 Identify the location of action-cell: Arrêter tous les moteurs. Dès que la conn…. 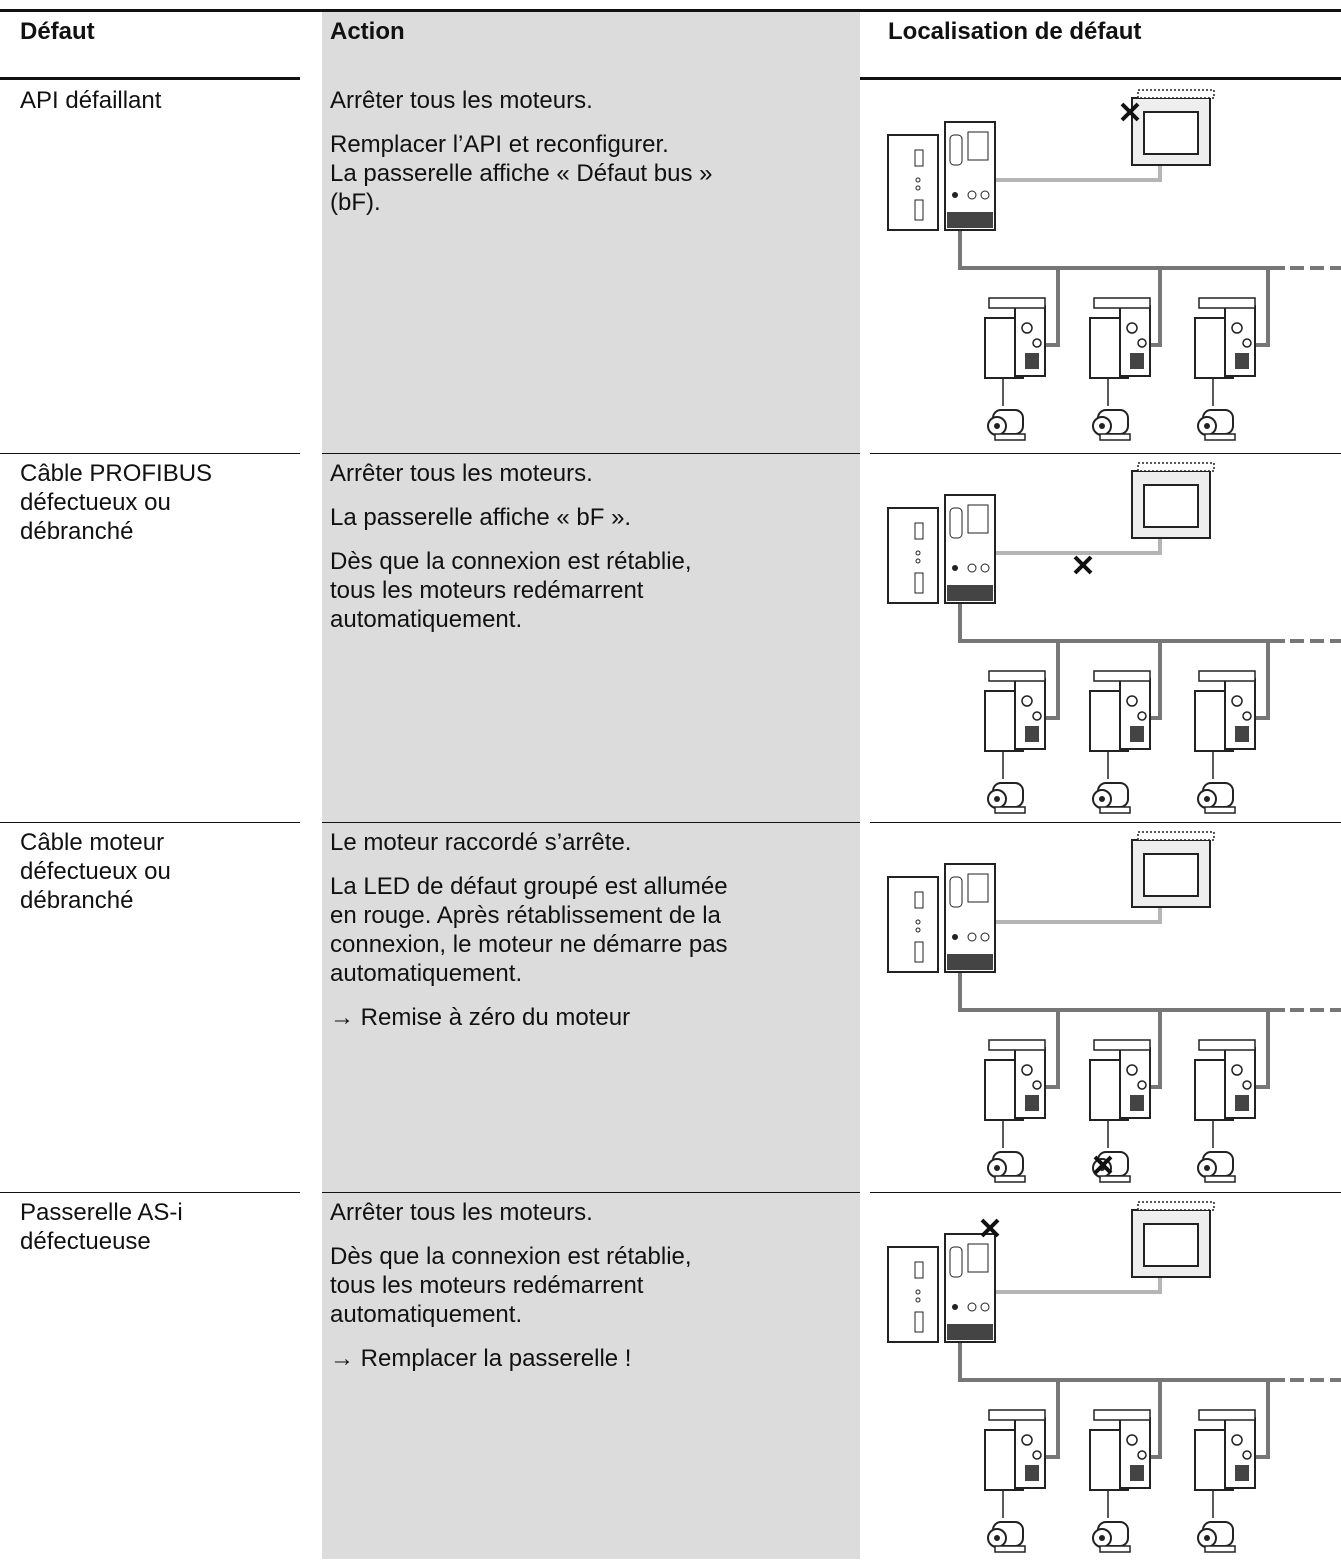
(592, 1293).